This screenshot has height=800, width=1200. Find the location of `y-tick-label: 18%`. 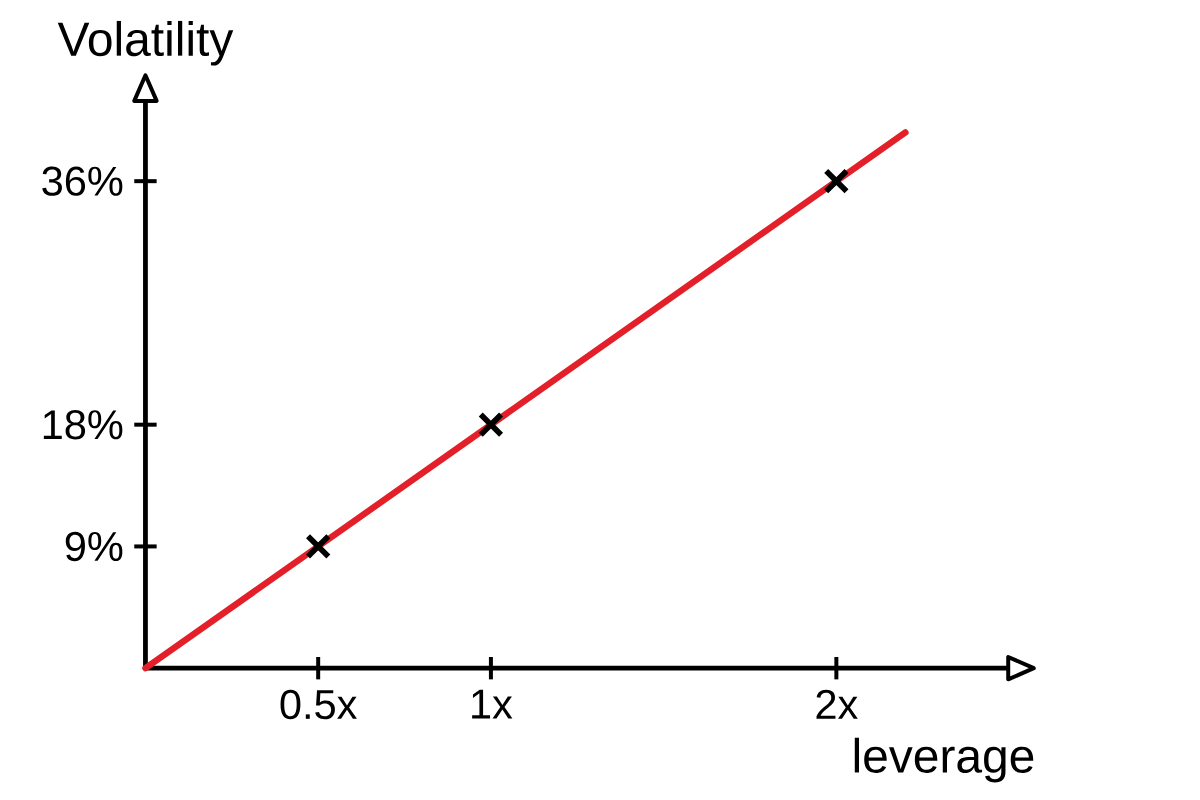

y-tick-label: 18% is located at coordinates (83, 424).